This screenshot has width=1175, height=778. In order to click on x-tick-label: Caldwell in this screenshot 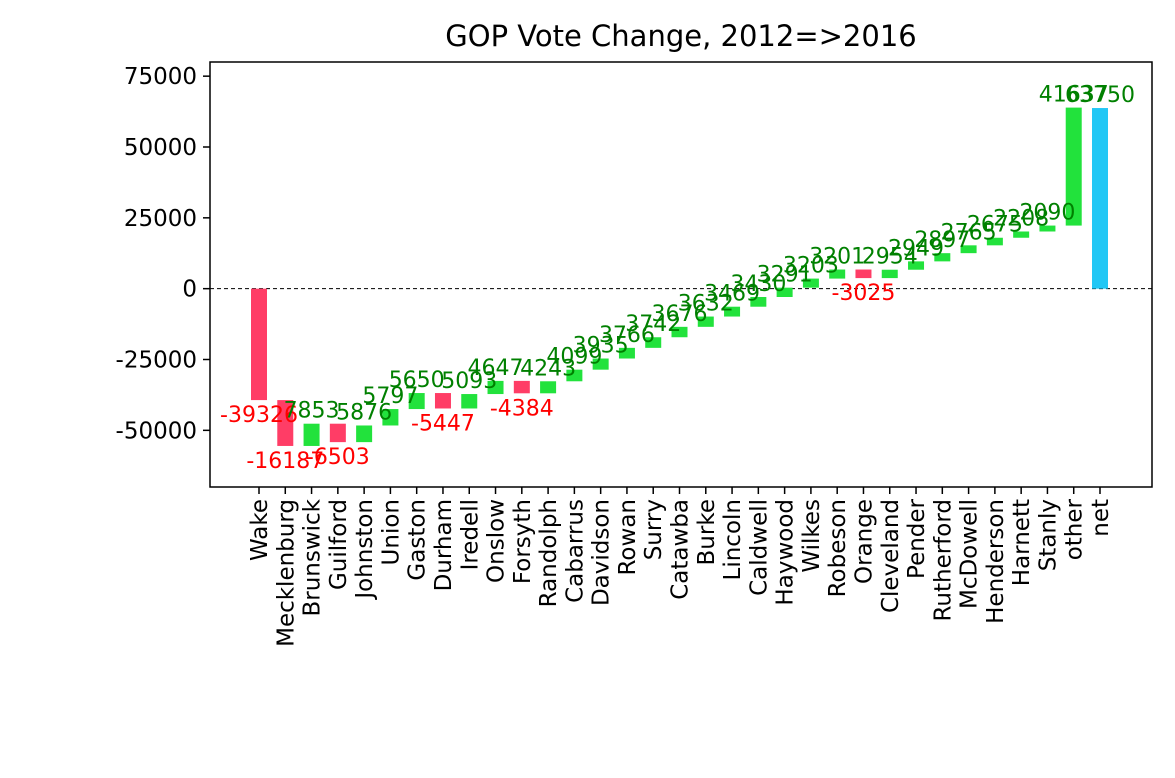, I will do `click(759, 547)`.